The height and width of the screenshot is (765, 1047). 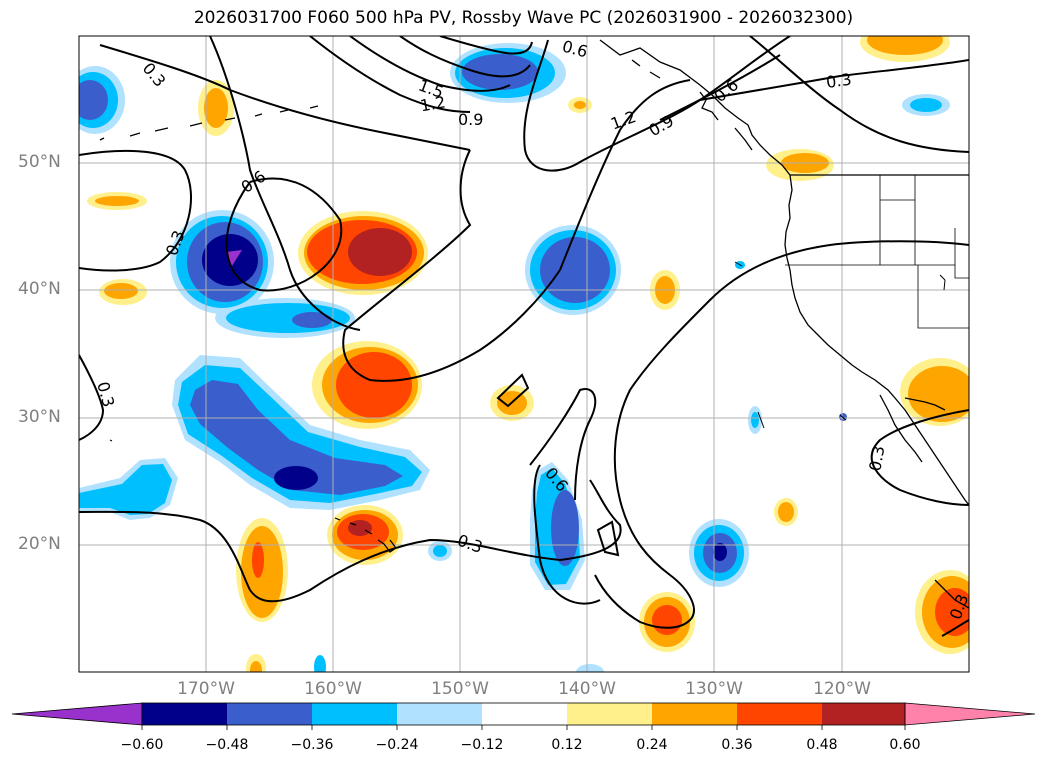 What do you see at coordinates (77, 714) in the screenshot?
I see `colorbar-extend-low` at bounding box center [77, 714].